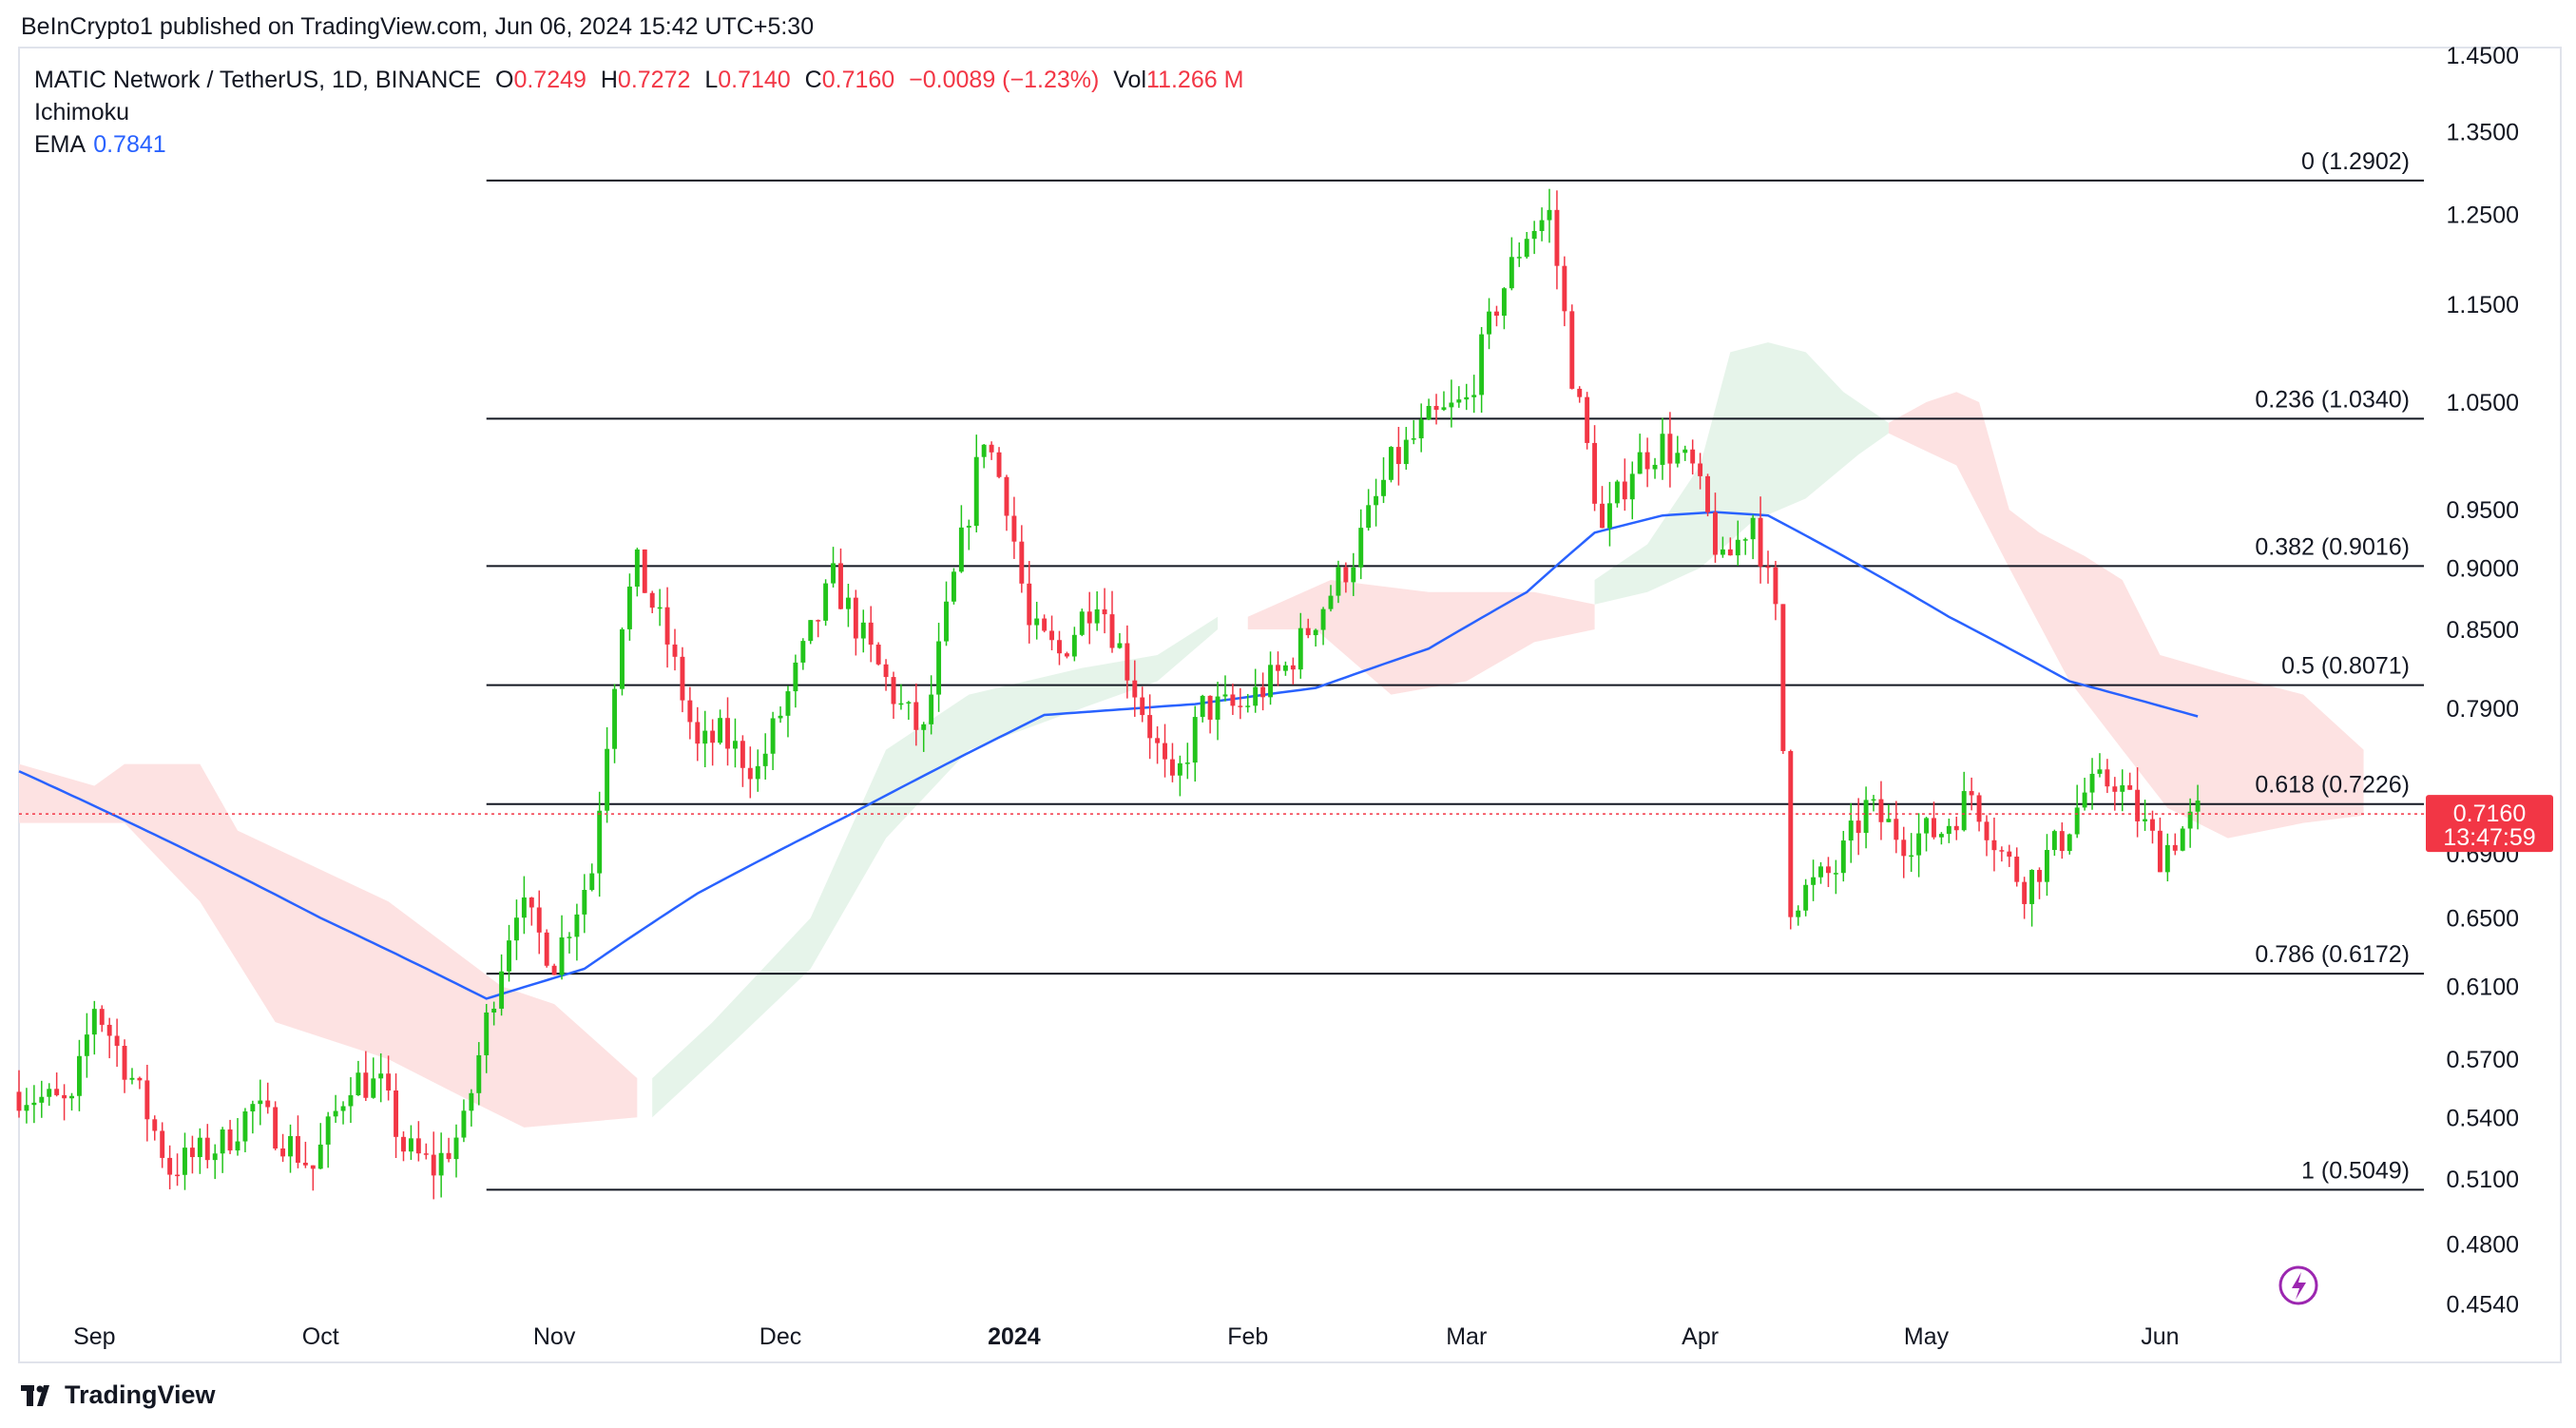 The image size is (2576, 1428). I want to click on time-tick-label: Jun, so click(2160, 1336).